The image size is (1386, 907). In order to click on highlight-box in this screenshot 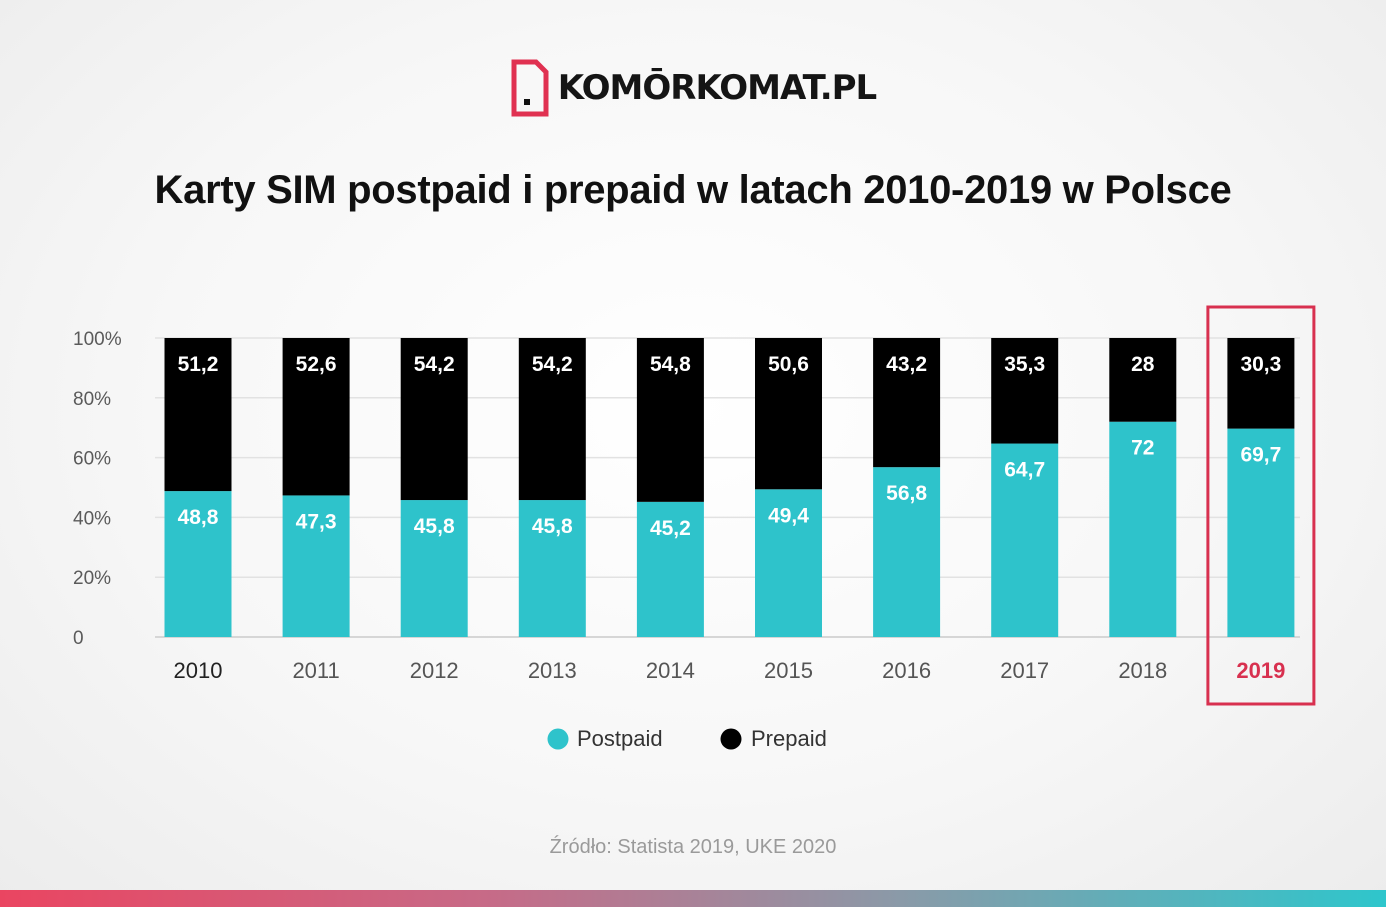, I will do `click(1261, 505)`.